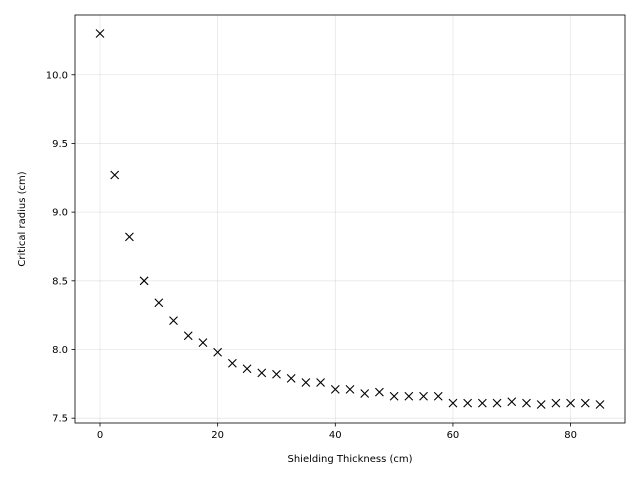 This screenshot has height=480, width=640. I want to click on y-tick-label: 8.5, so click(60, 281).